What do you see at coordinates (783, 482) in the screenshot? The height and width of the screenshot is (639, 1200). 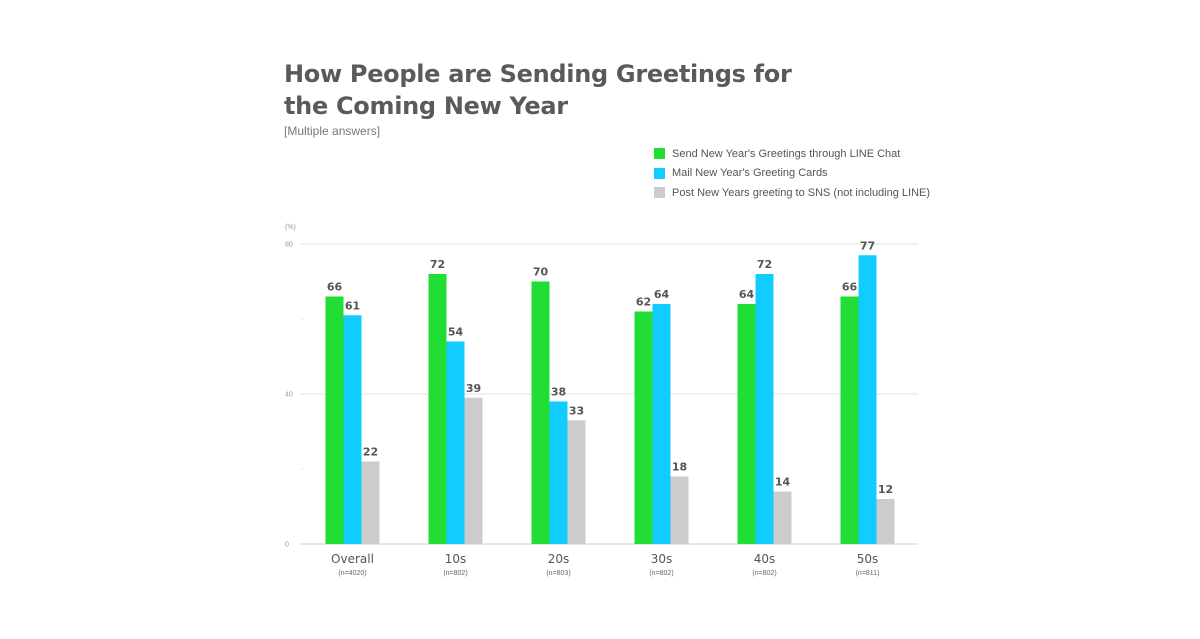 I see `bar-value-label: 14` at bounding box center [783, 482].